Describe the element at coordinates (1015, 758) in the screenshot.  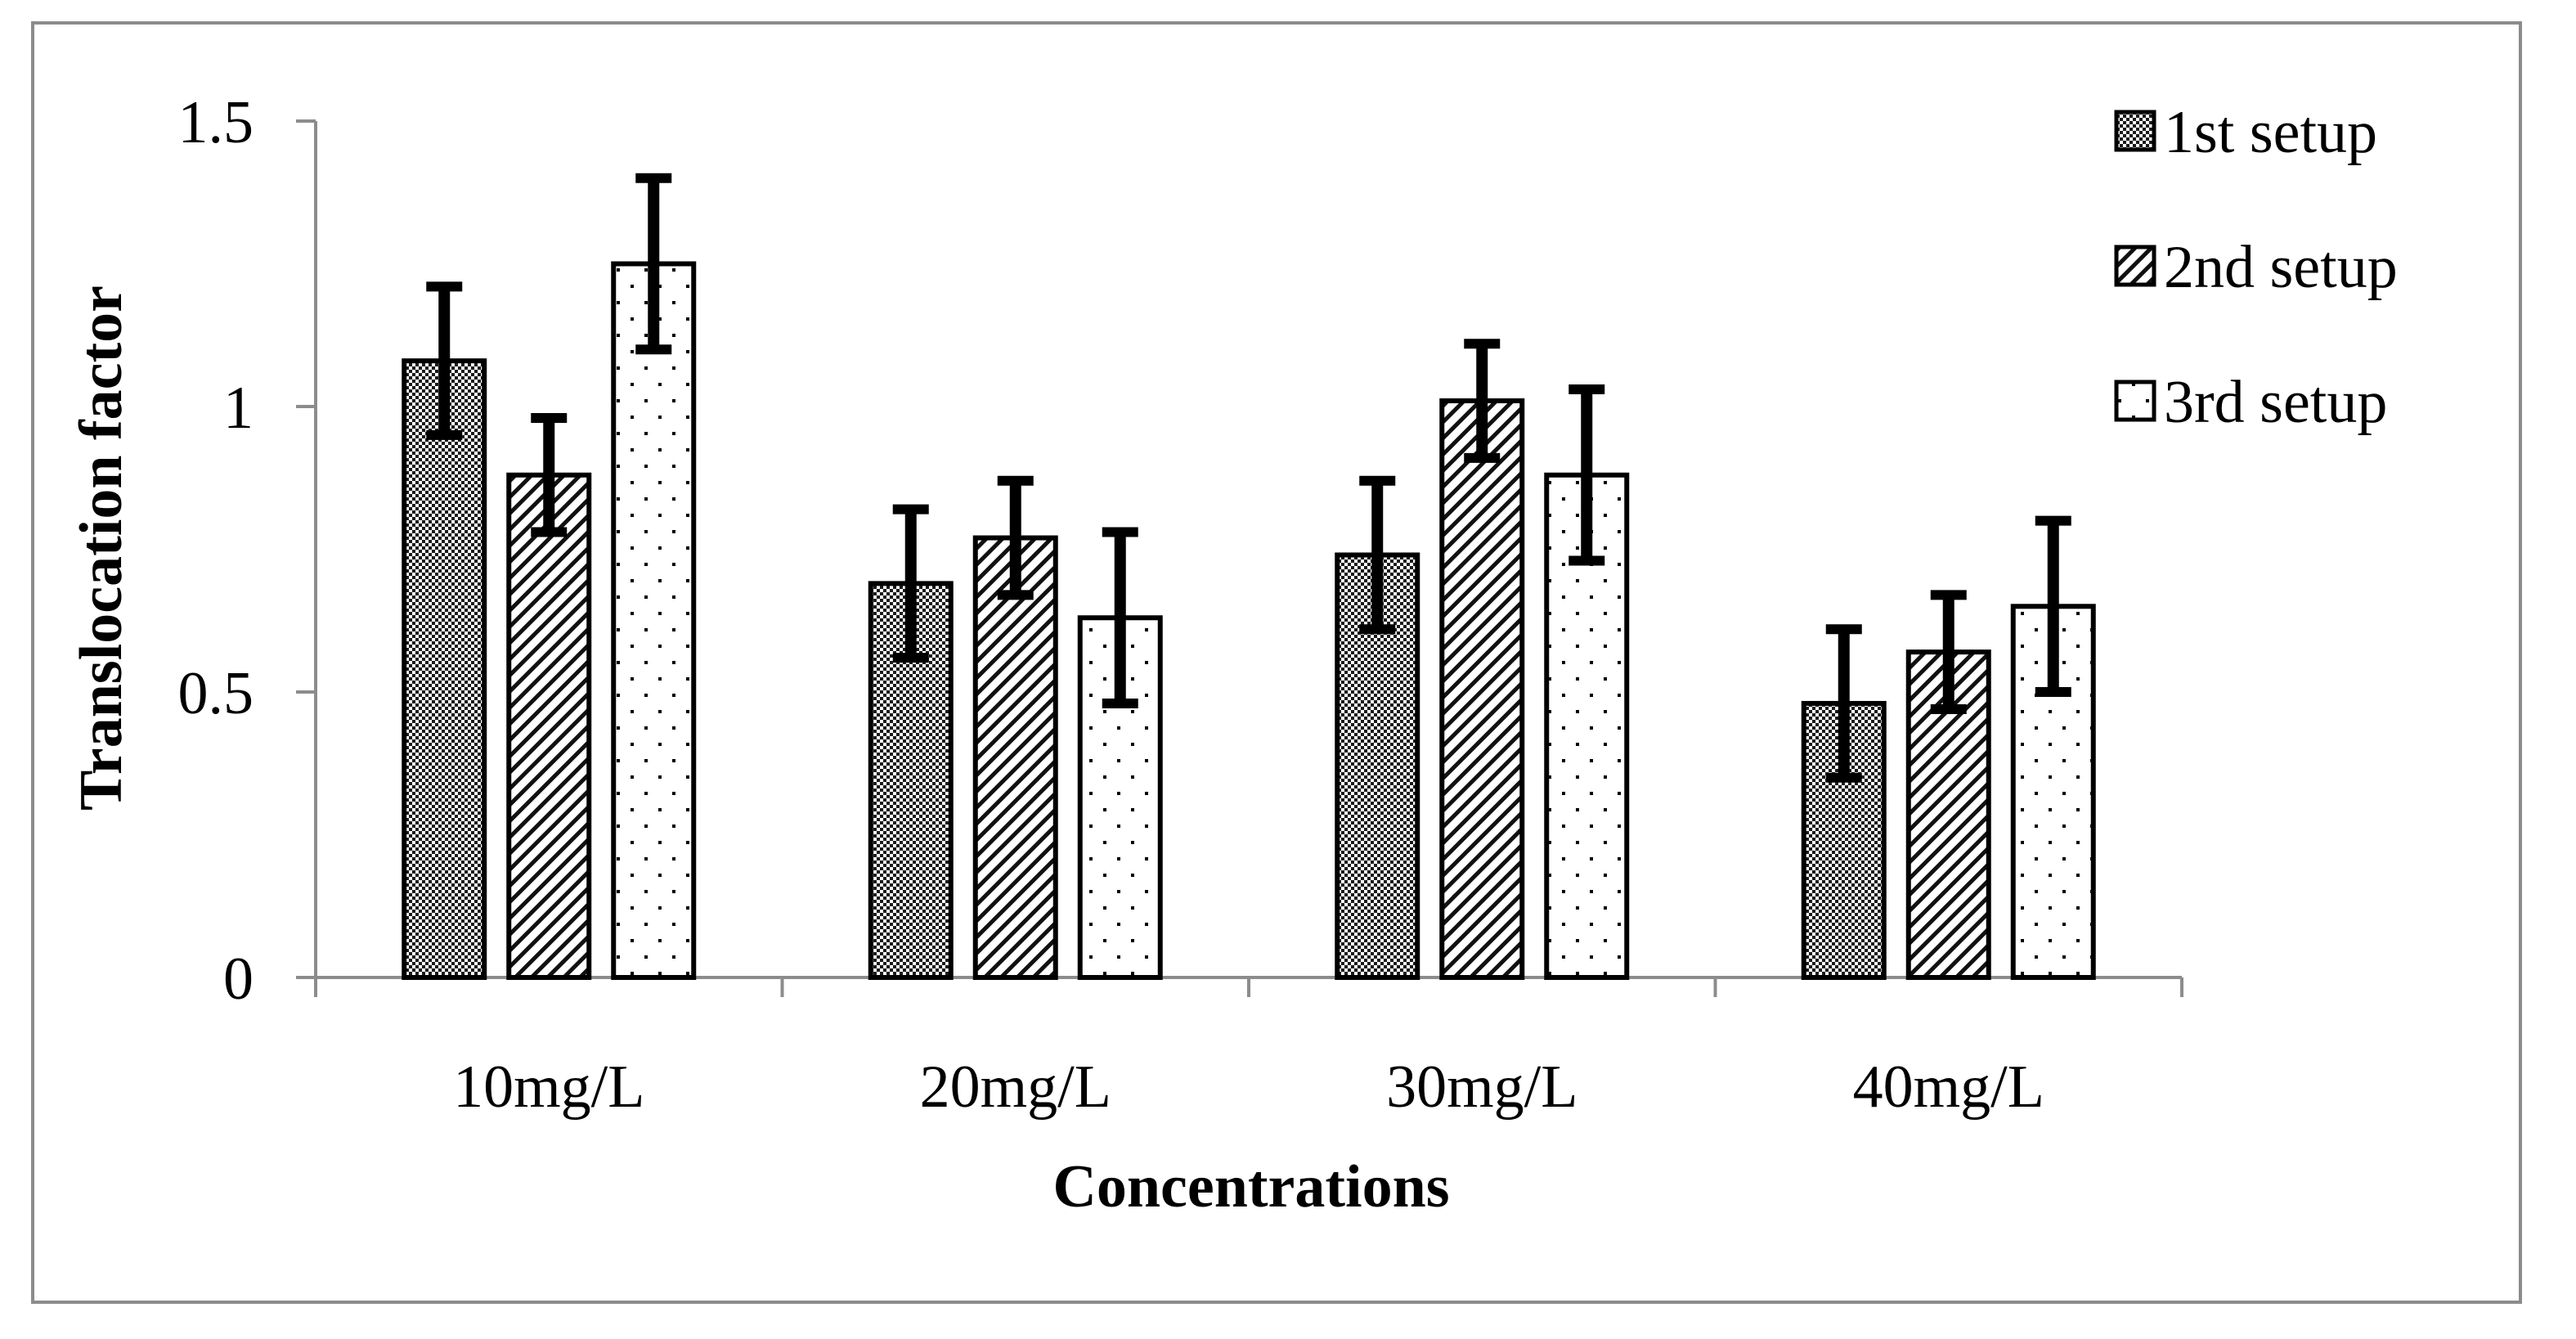
I see `bar-2nd-setup-20mgL` at that location.